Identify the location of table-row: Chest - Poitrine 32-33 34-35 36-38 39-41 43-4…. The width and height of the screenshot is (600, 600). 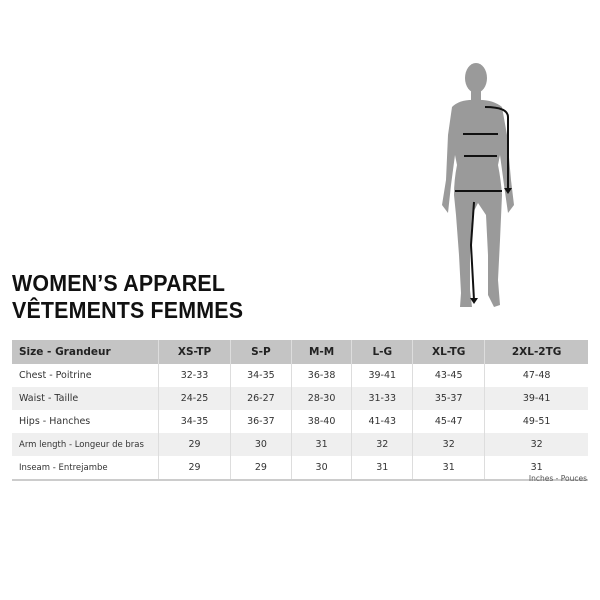
(300, 375).